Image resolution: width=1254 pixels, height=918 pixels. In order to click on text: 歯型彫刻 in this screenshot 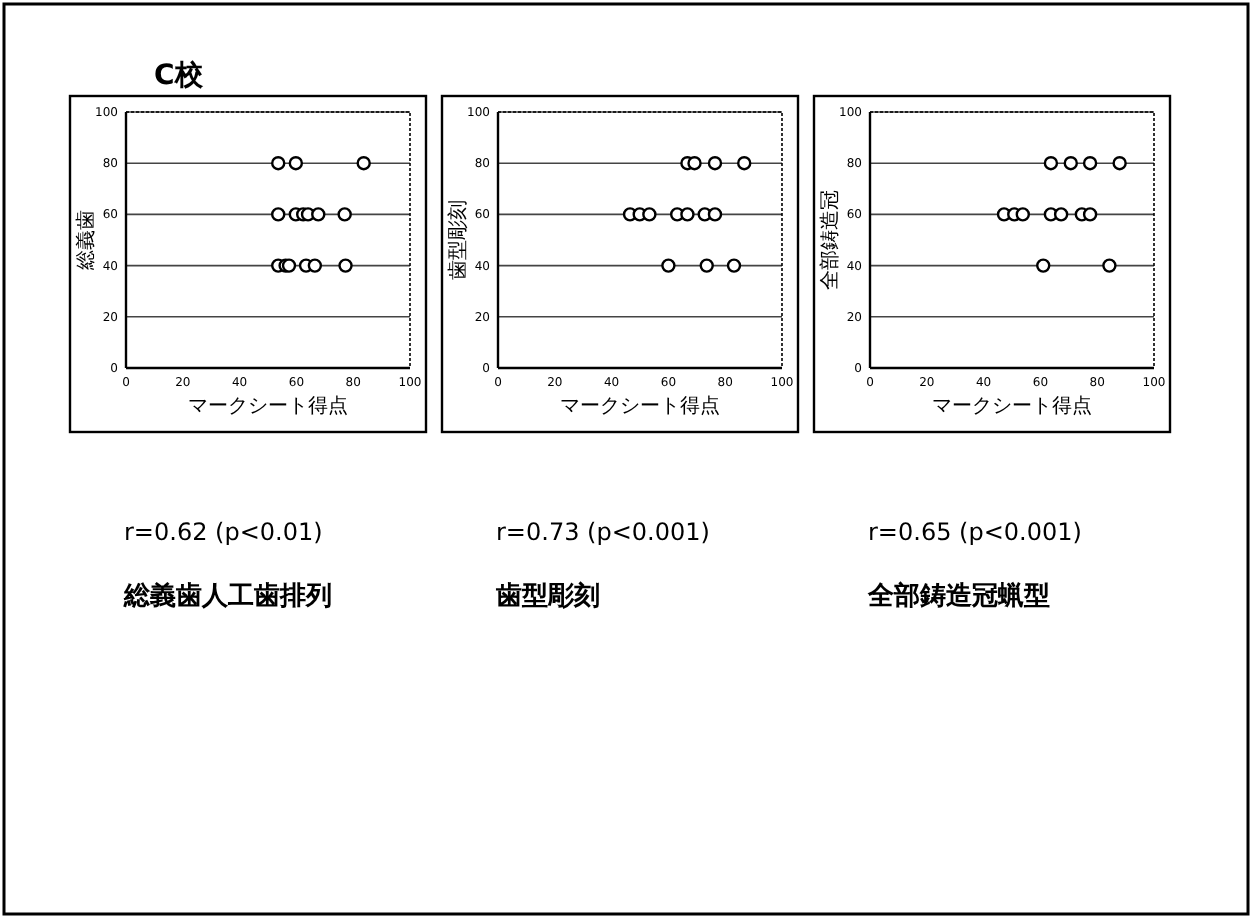, I will do `click(547, 596)`.